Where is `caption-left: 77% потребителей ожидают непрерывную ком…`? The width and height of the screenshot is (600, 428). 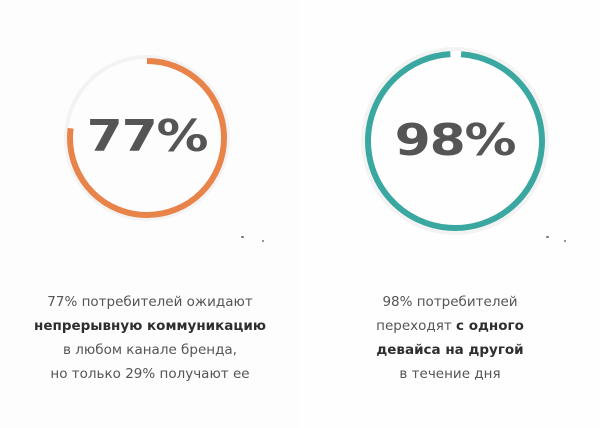
caption-left: 77% потребителей ожидают непрерывную ком… is located at coordinates (150, 338).